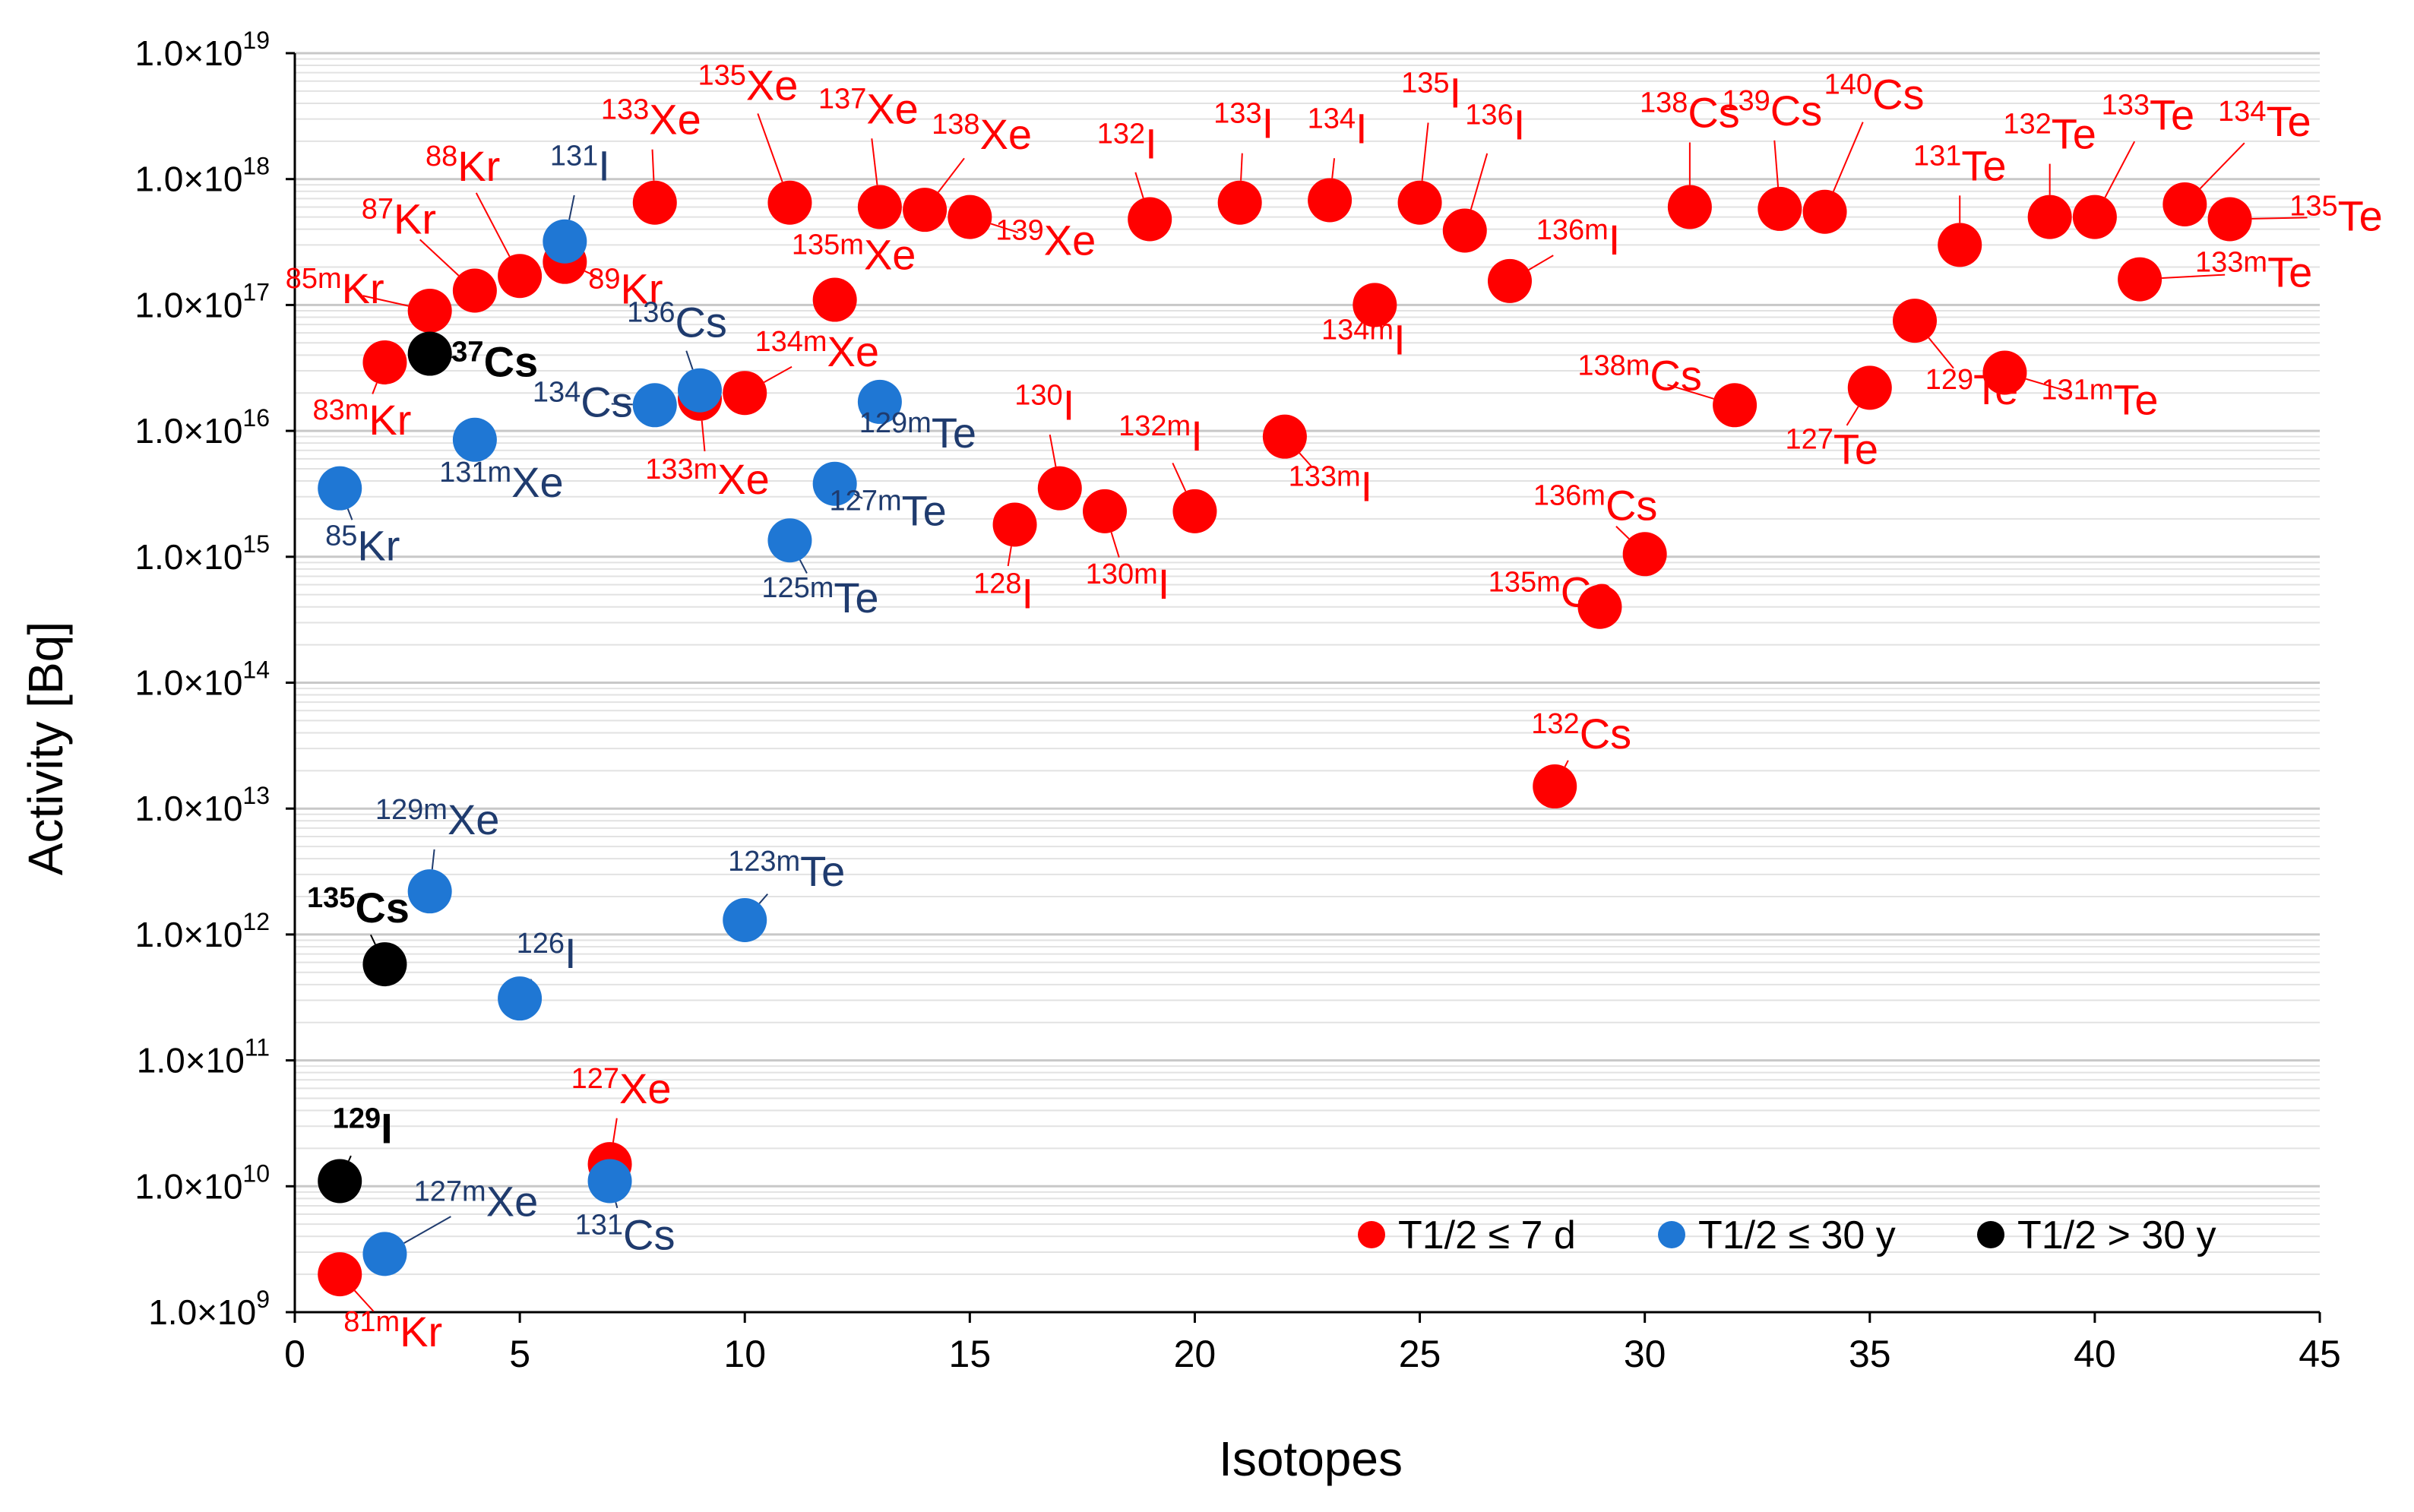 This screenshot has height=1512, width=2414. I want to click on point-label: 135Xe, so click(748, 84).